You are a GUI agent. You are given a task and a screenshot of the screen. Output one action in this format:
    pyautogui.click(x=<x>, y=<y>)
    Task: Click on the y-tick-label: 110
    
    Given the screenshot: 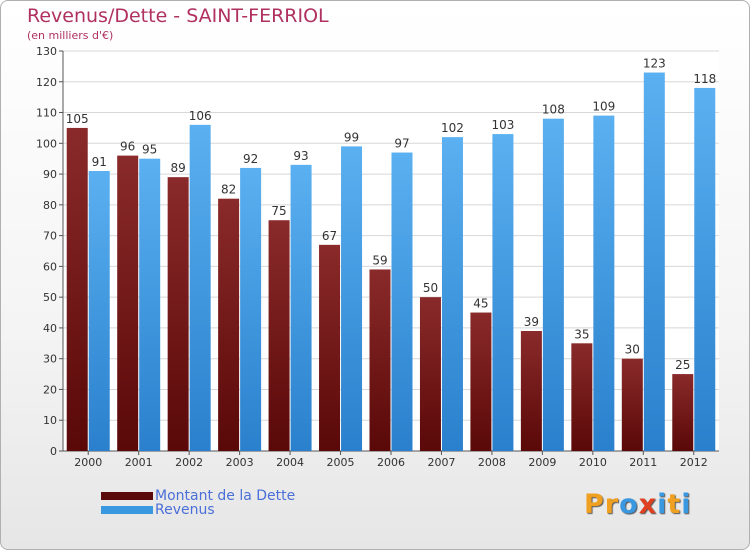 What is the action you would take?
    pyautogui.click(x=46, y=113)
    